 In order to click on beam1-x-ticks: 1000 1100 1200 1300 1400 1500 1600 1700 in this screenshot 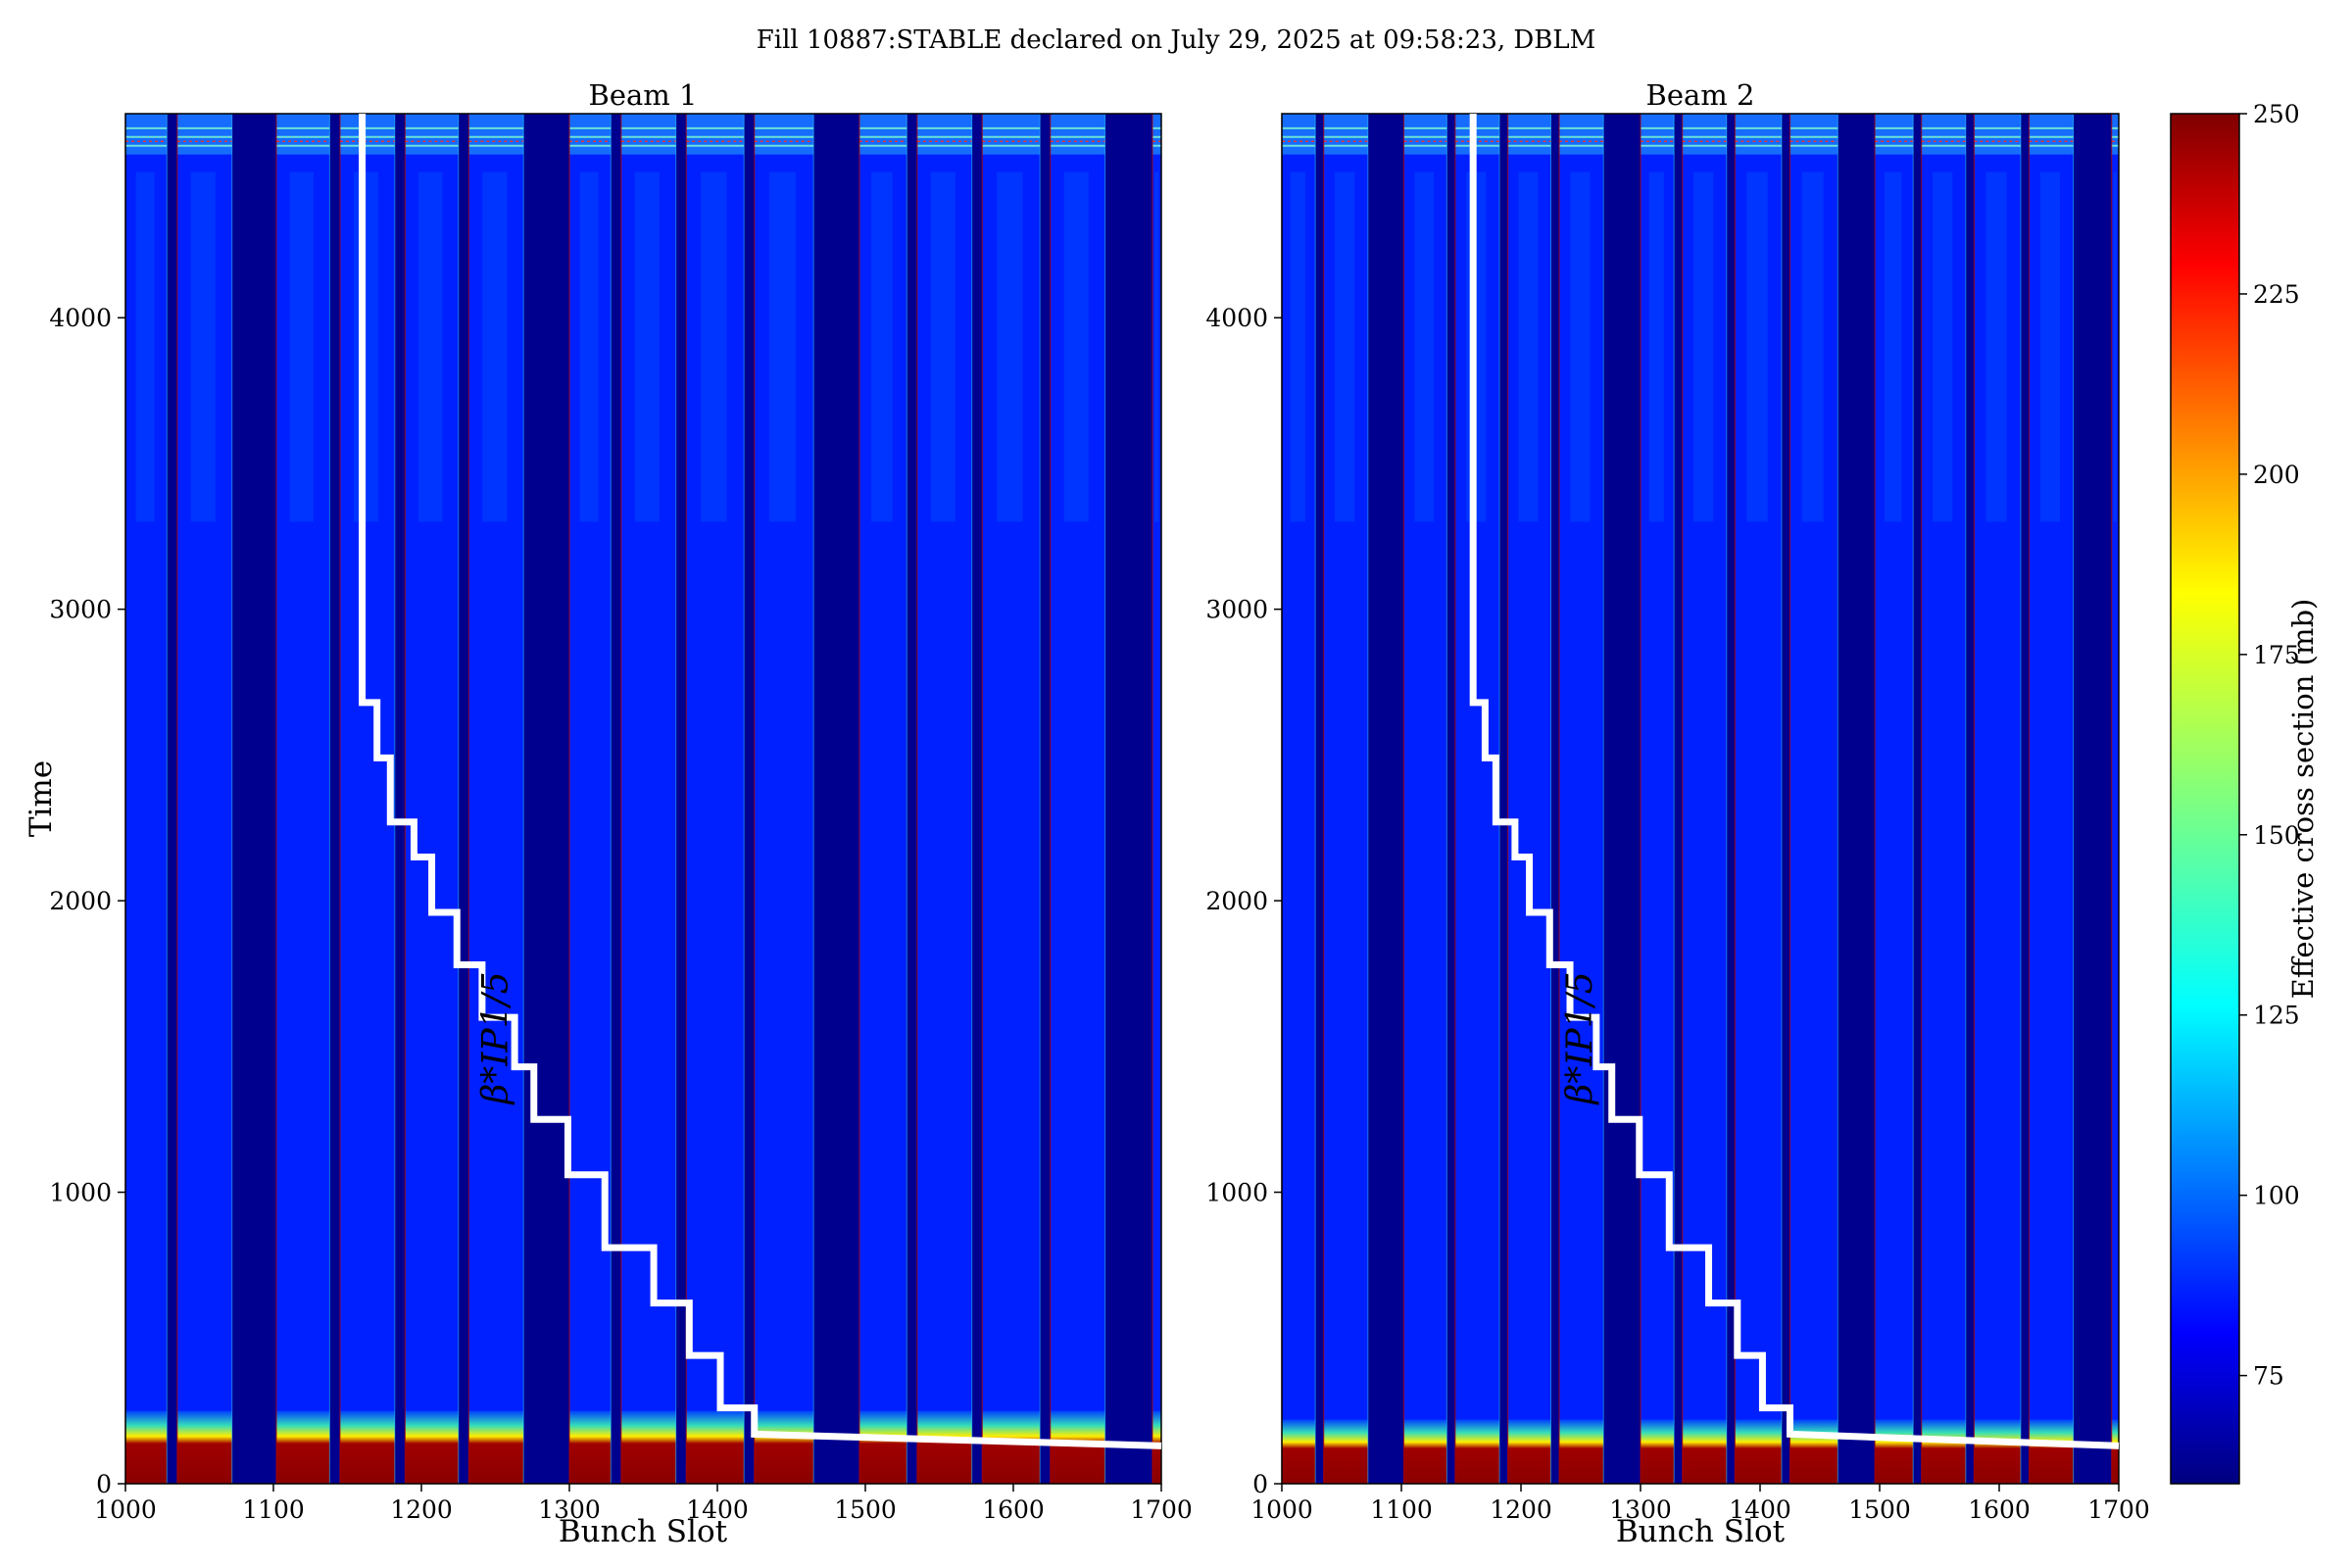, I will do `click(643, 1504)`.